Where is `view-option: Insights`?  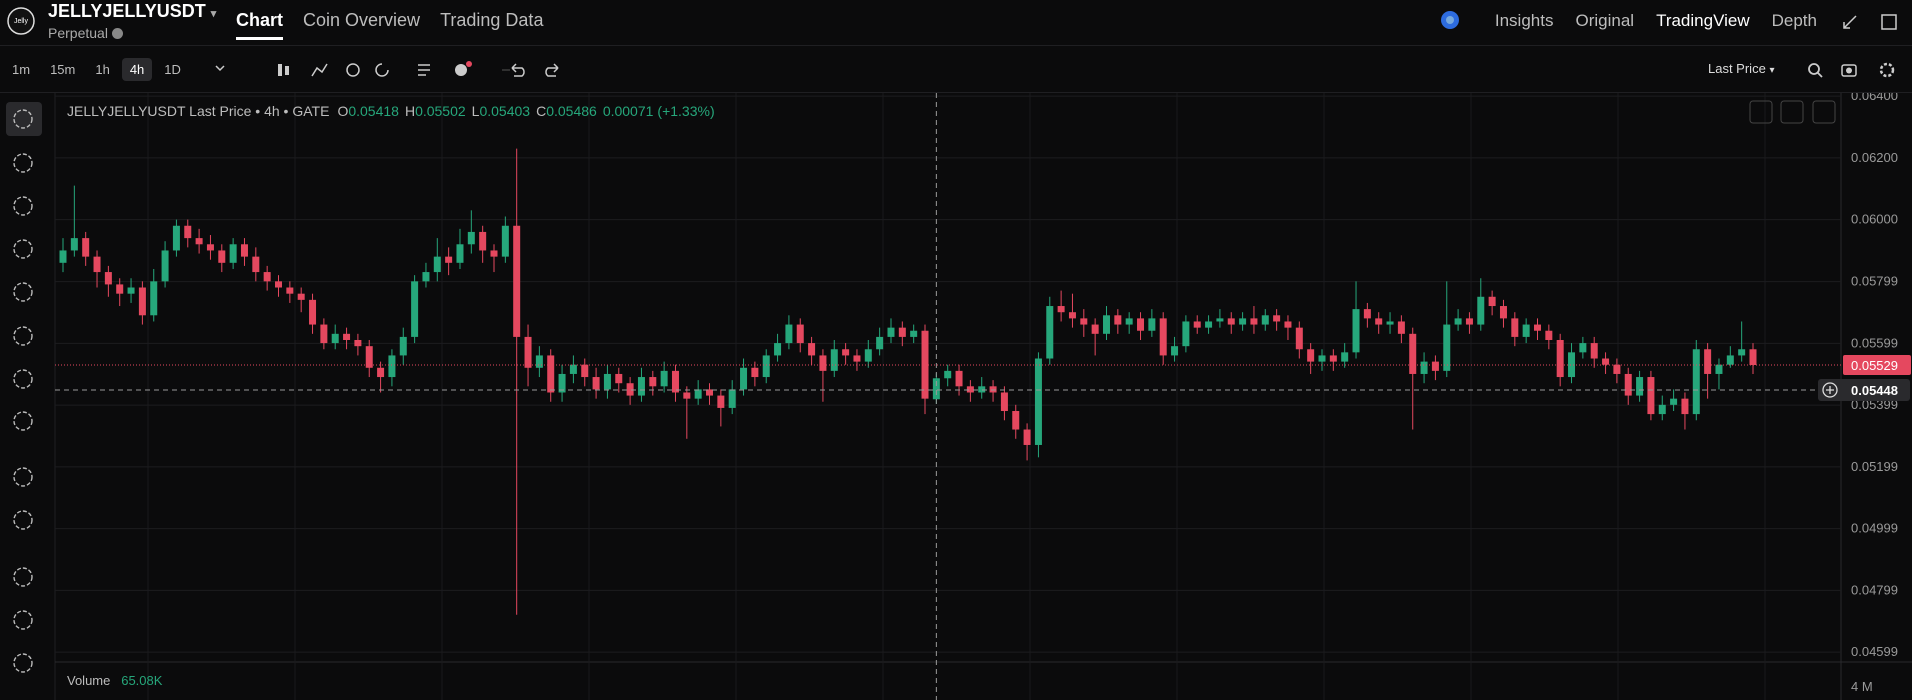
view-option: Insights is located at coordinates (1524, 20).